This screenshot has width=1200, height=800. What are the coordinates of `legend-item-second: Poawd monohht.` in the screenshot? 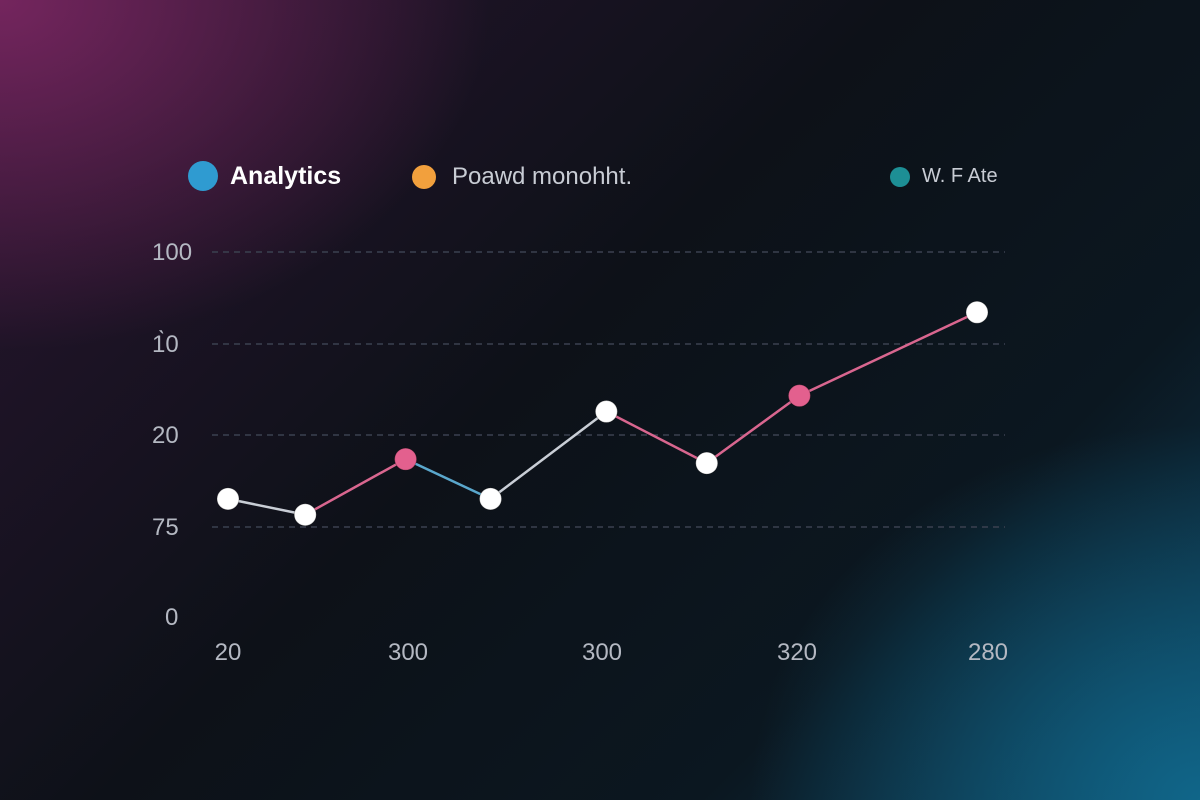 It's located at (522, 177).